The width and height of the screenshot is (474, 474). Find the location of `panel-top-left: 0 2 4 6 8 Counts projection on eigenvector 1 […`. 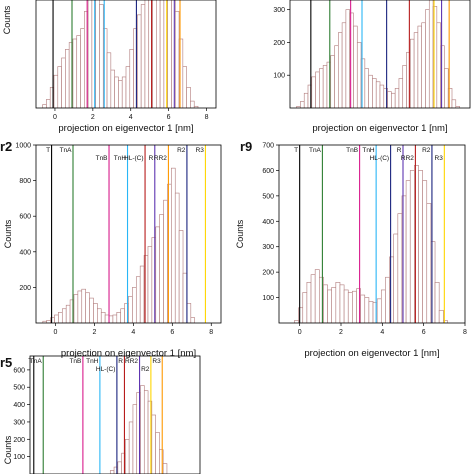

panel-top-left: 0 2 4 6 8 Counts projection on eigenvector 1 [… is located at coordinates (109, 67).